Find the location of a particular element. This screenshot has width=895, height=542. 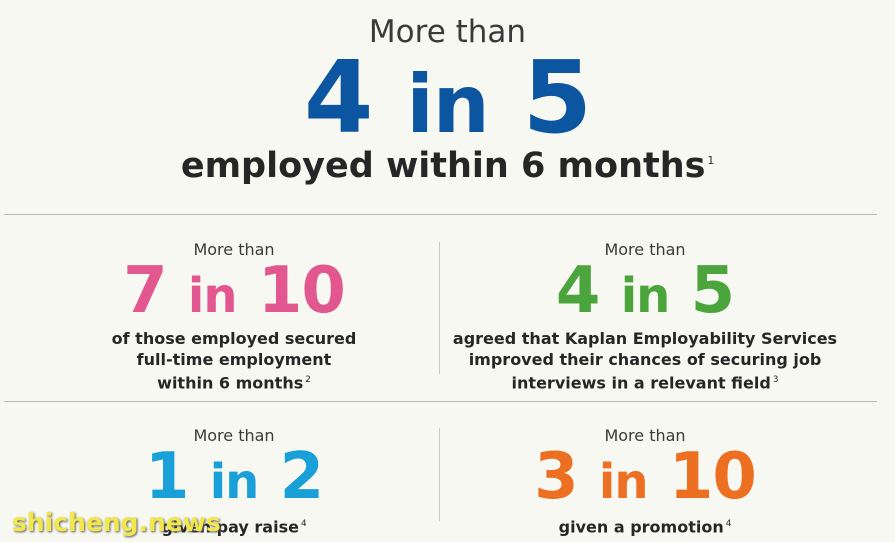

stat-footnote: 3 is located at coordinates (775, 380).